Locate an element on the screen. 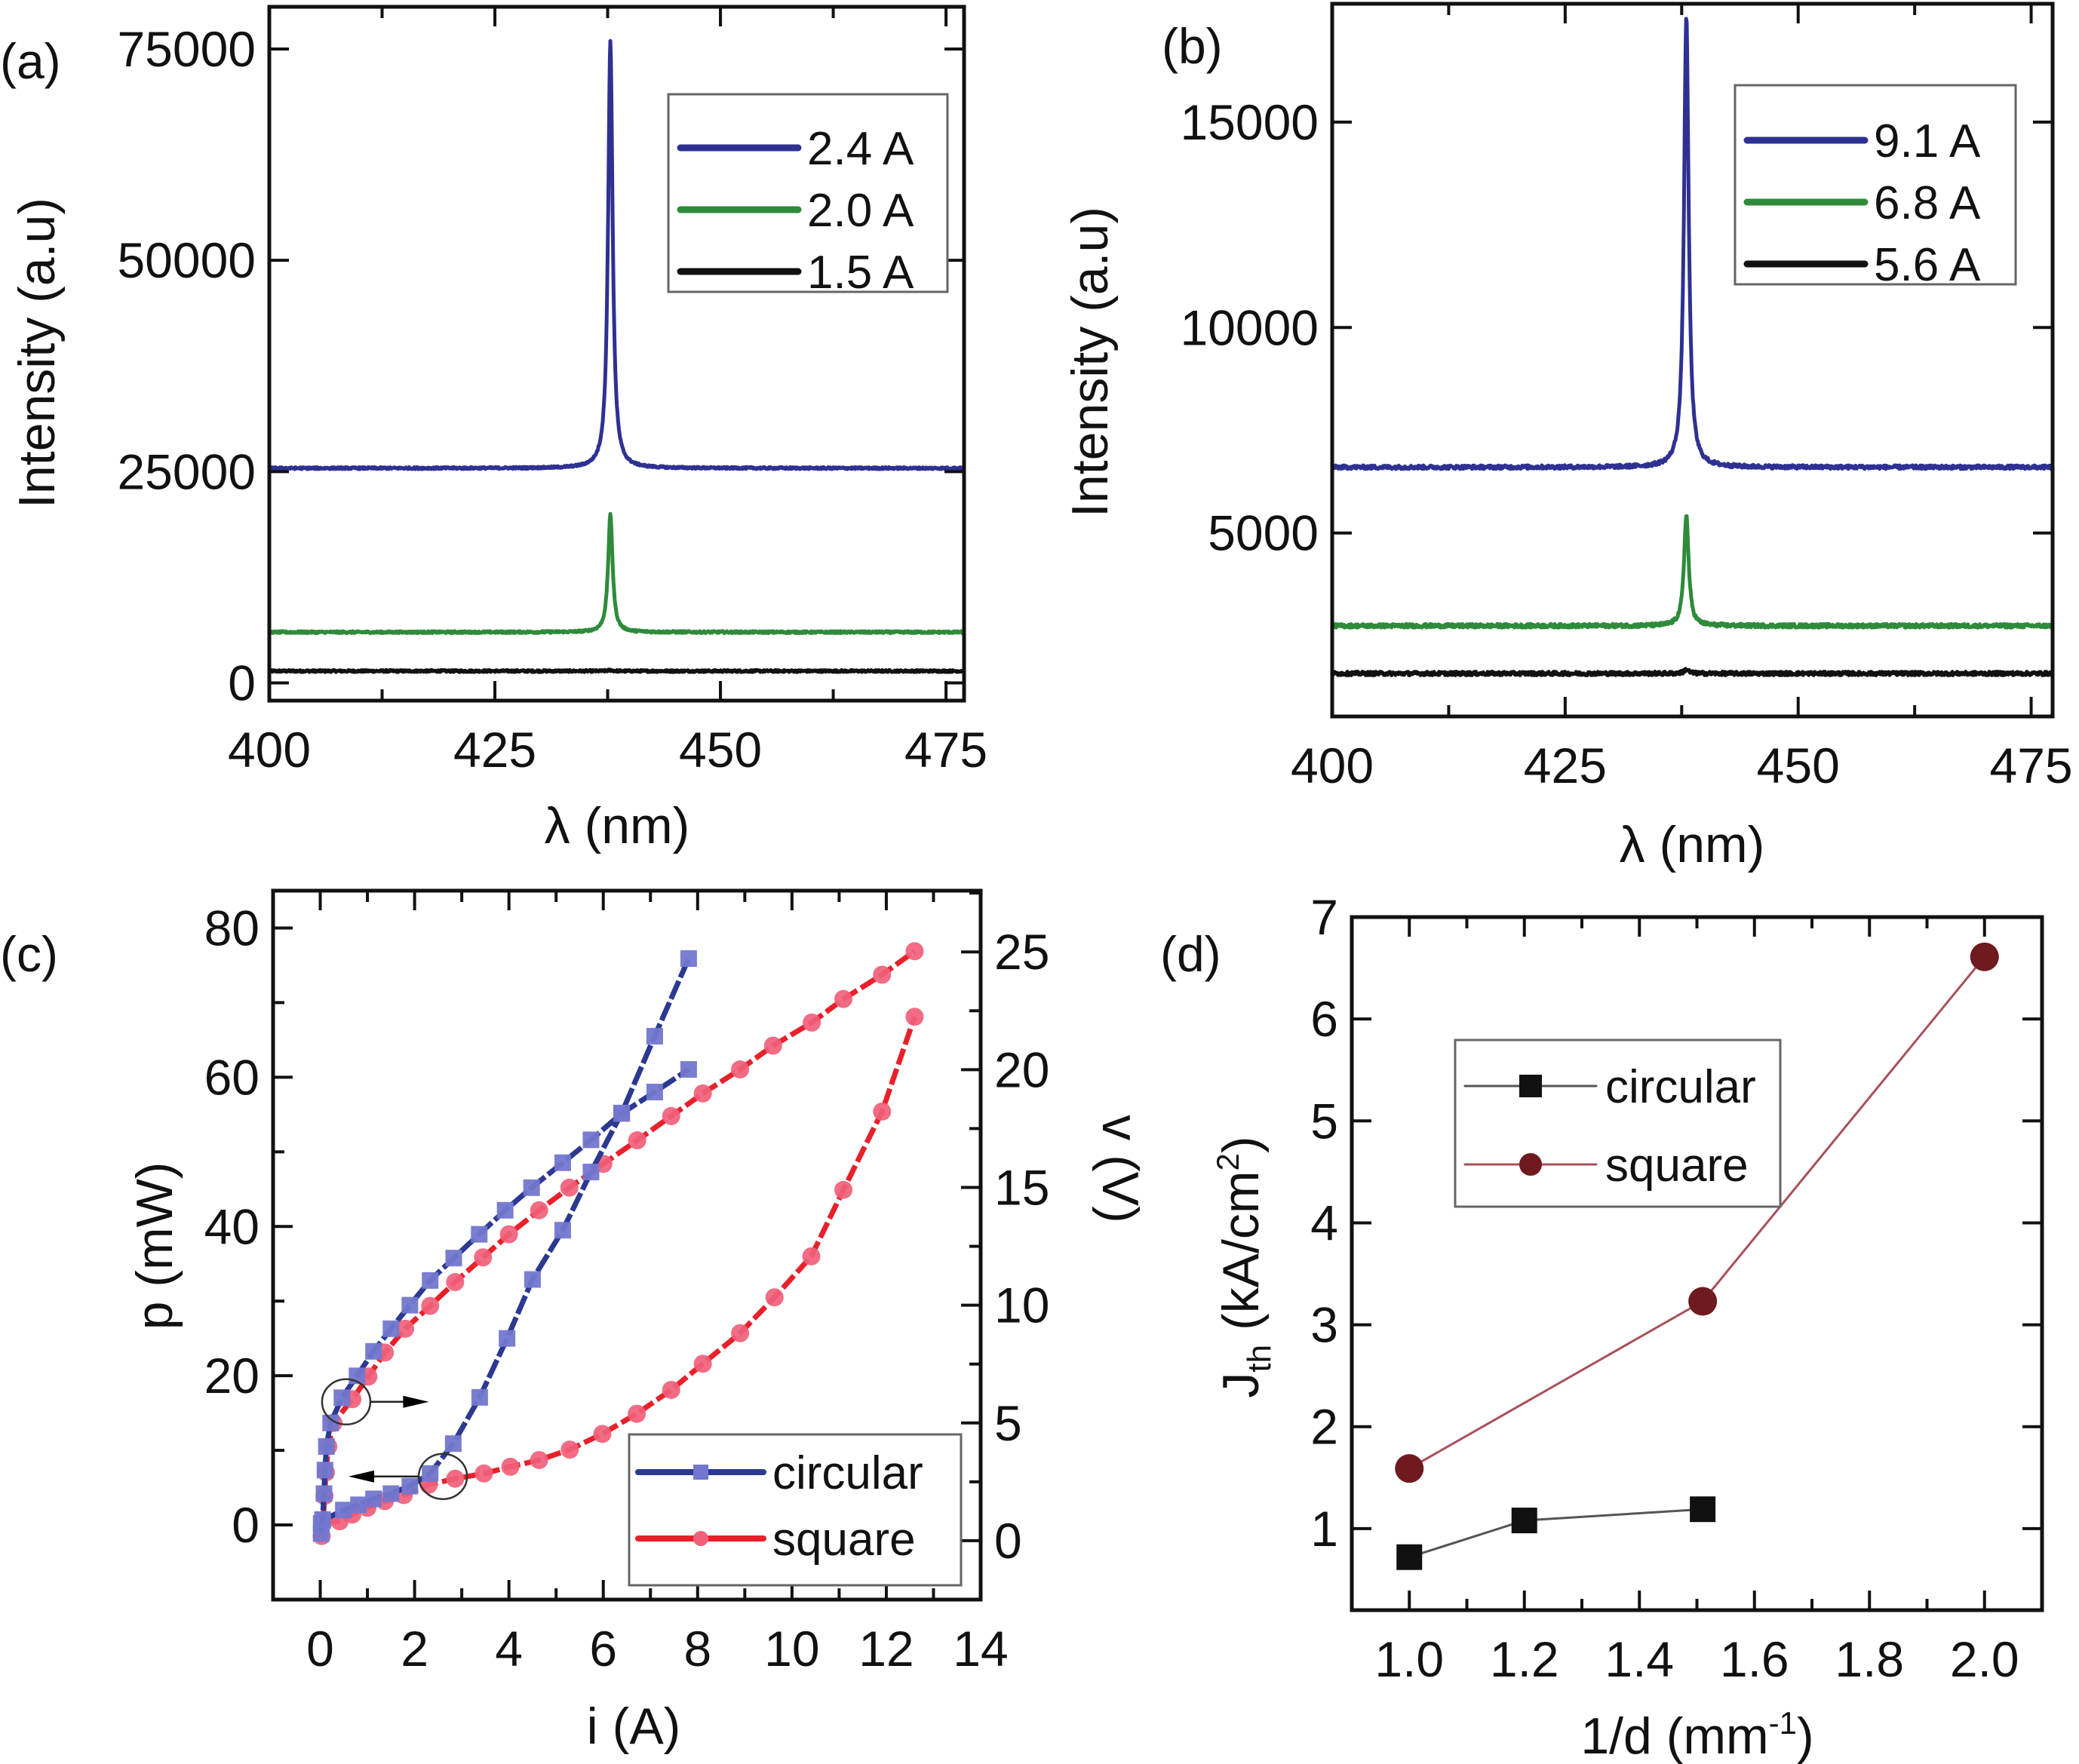  legend-label-2-0-a: 2.0 A is located at coordinates (861, 211).